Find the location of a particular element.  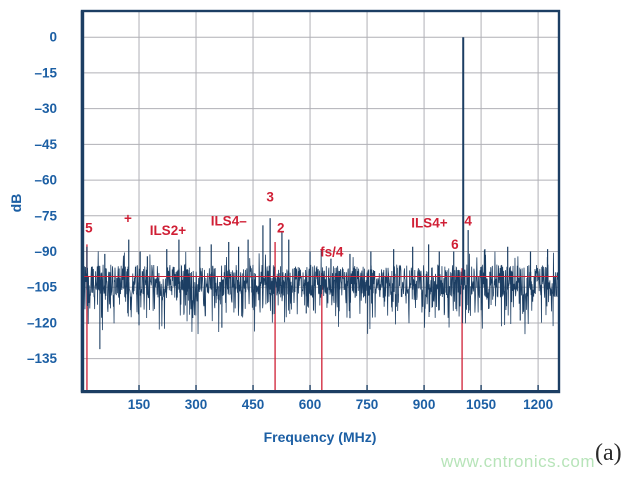

y-tick-label: –45 is located at coordinates (45, 144).